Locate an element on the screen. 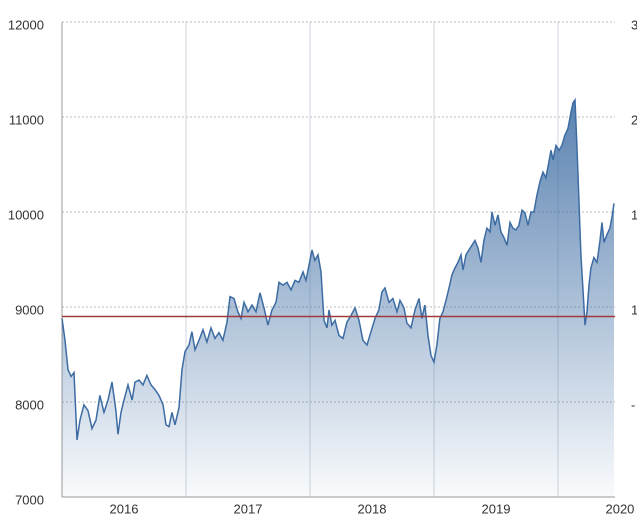 The width and height of the screenshot is (637, 519). x-tick-label: 2019 is located at coordinates (496, 508).